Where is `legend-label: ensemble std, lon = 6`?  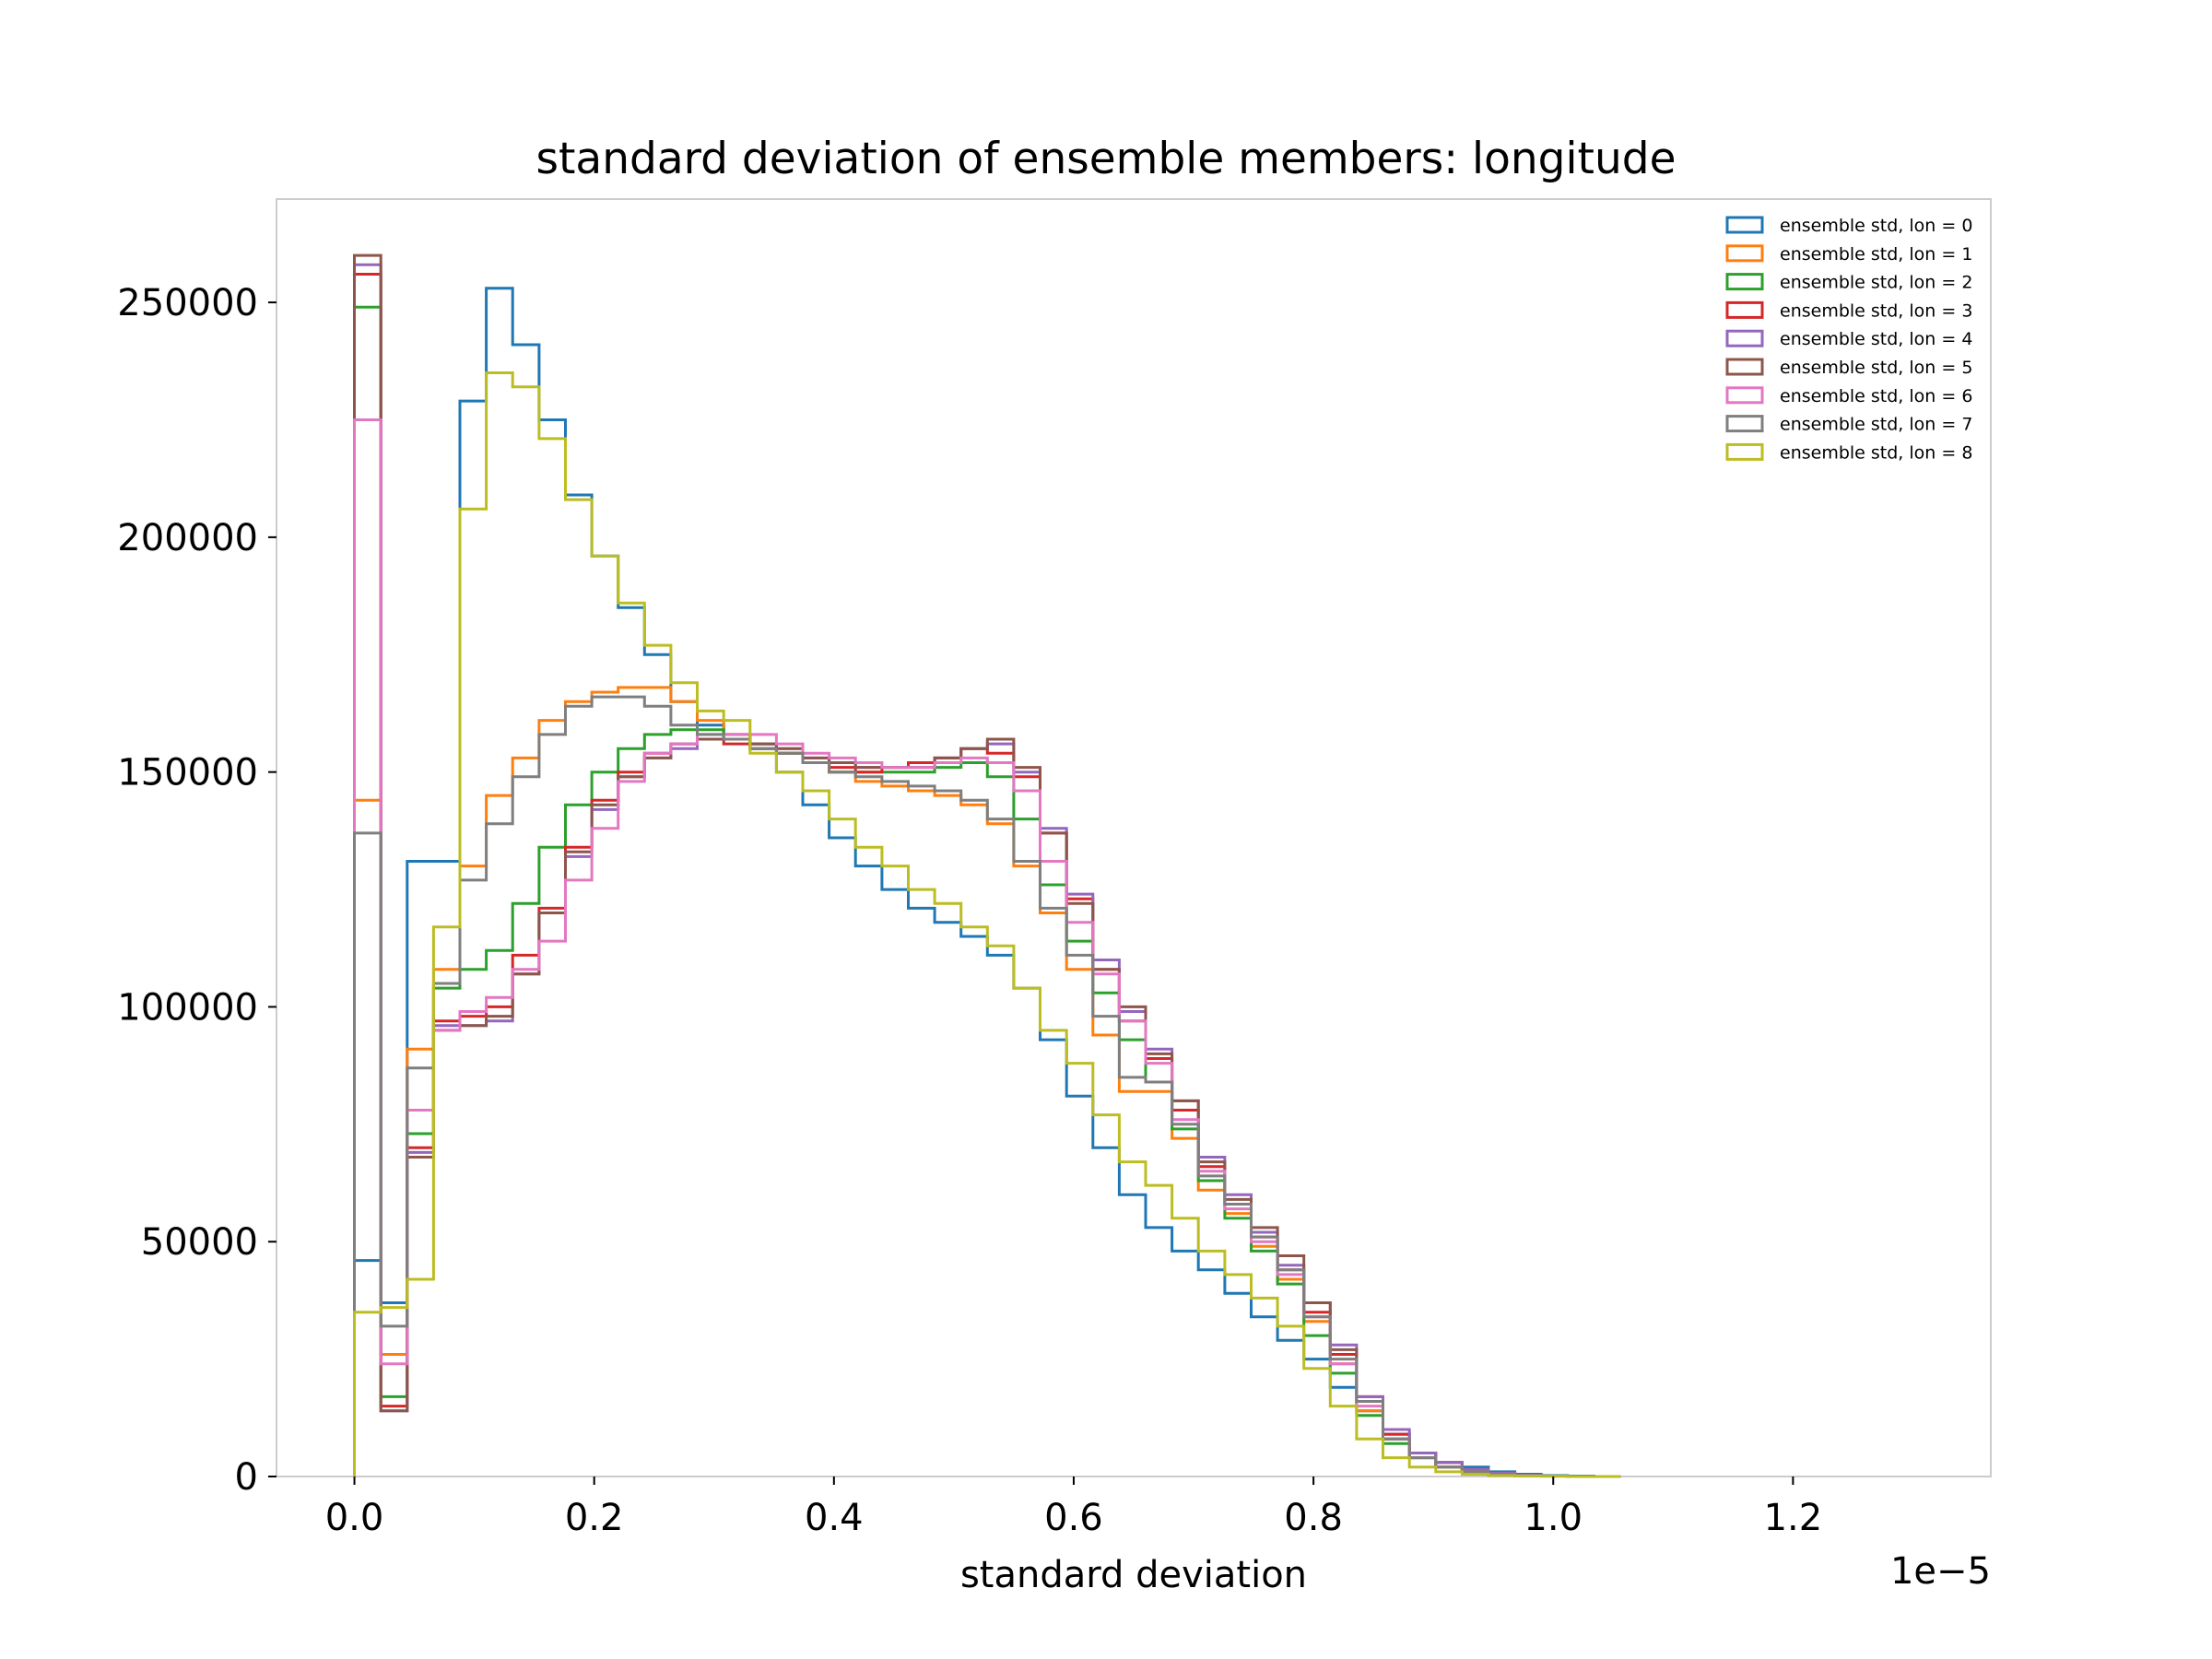
legend-label: ensemble std, lon = 6 is located at coordinates (1876, 396).